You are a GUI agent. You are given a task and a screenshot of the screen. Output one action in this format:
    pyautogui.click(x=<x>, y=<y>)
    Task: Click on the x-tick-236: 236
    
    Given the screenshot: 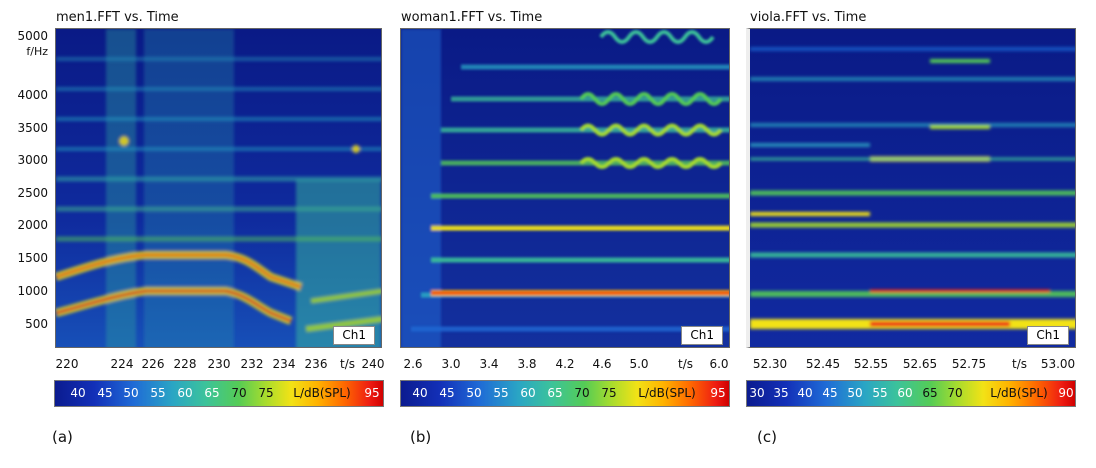 What is the action you would take?
    pyautogui.click(x=316, y=364)
    